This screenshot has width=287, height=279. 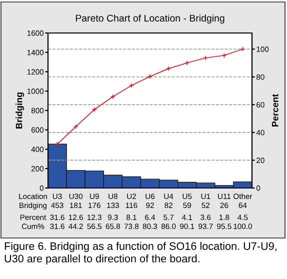 I want to click on caption: Figure 6. Bridging as a function of SO16 location. U7-U9, U30 are parallel to direction of the board., so click(x=140, y=253).